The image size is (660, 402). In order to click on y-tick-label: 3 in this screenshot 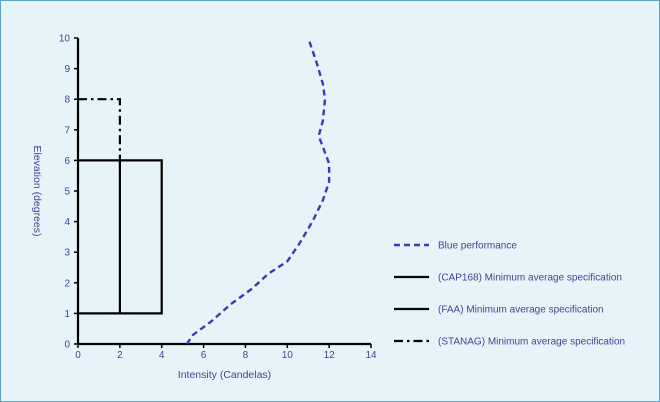, I will do `click(67, 253)`.